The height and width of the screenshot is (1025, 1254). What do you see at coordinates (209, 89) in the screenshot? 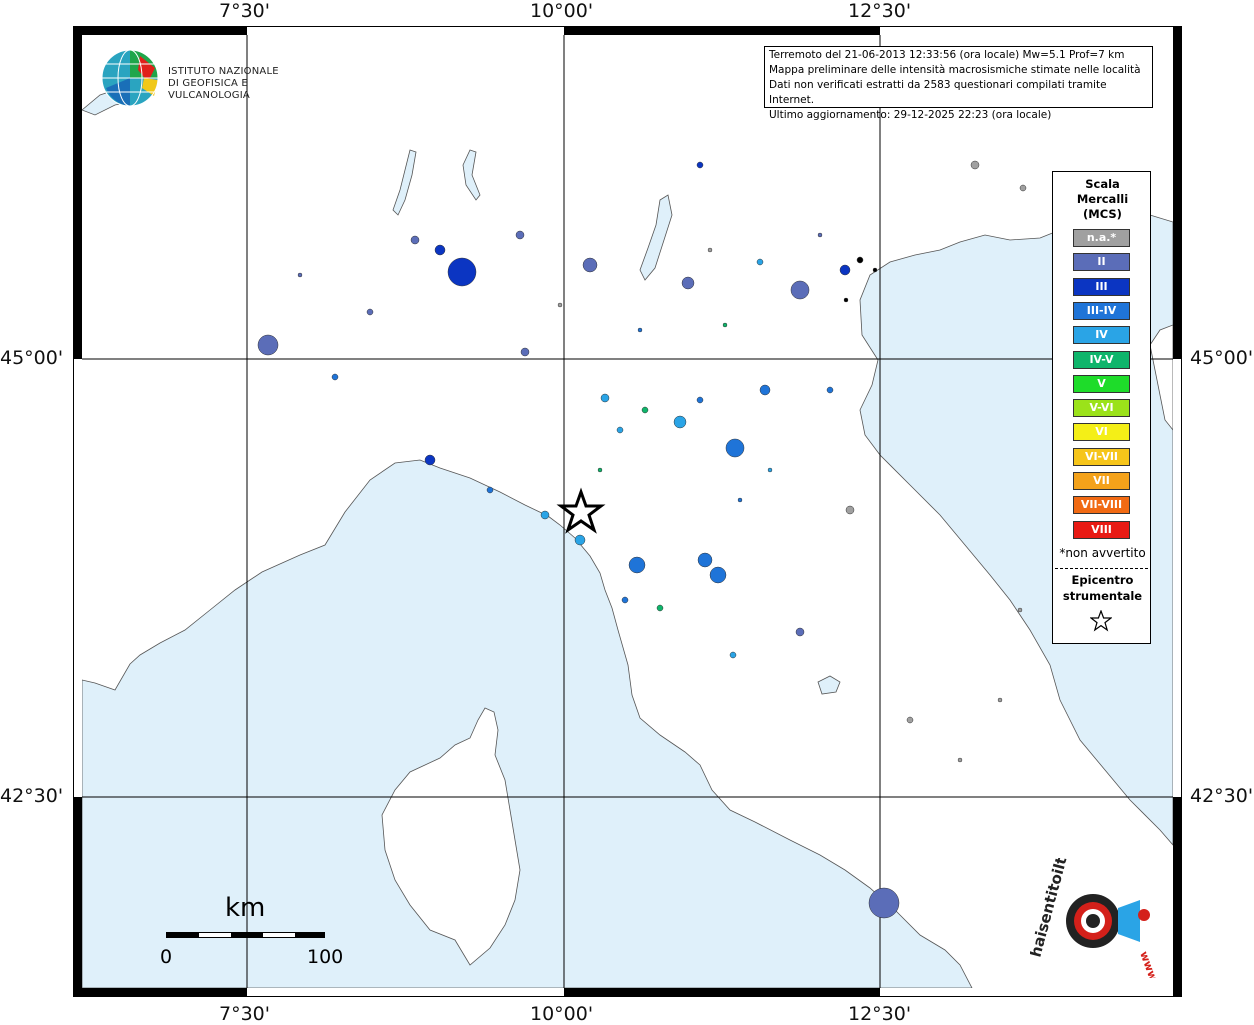
I see `ingv-line2: DI GEOFISICA E VULCANOLOGIA` at bounding box center [209, 89].